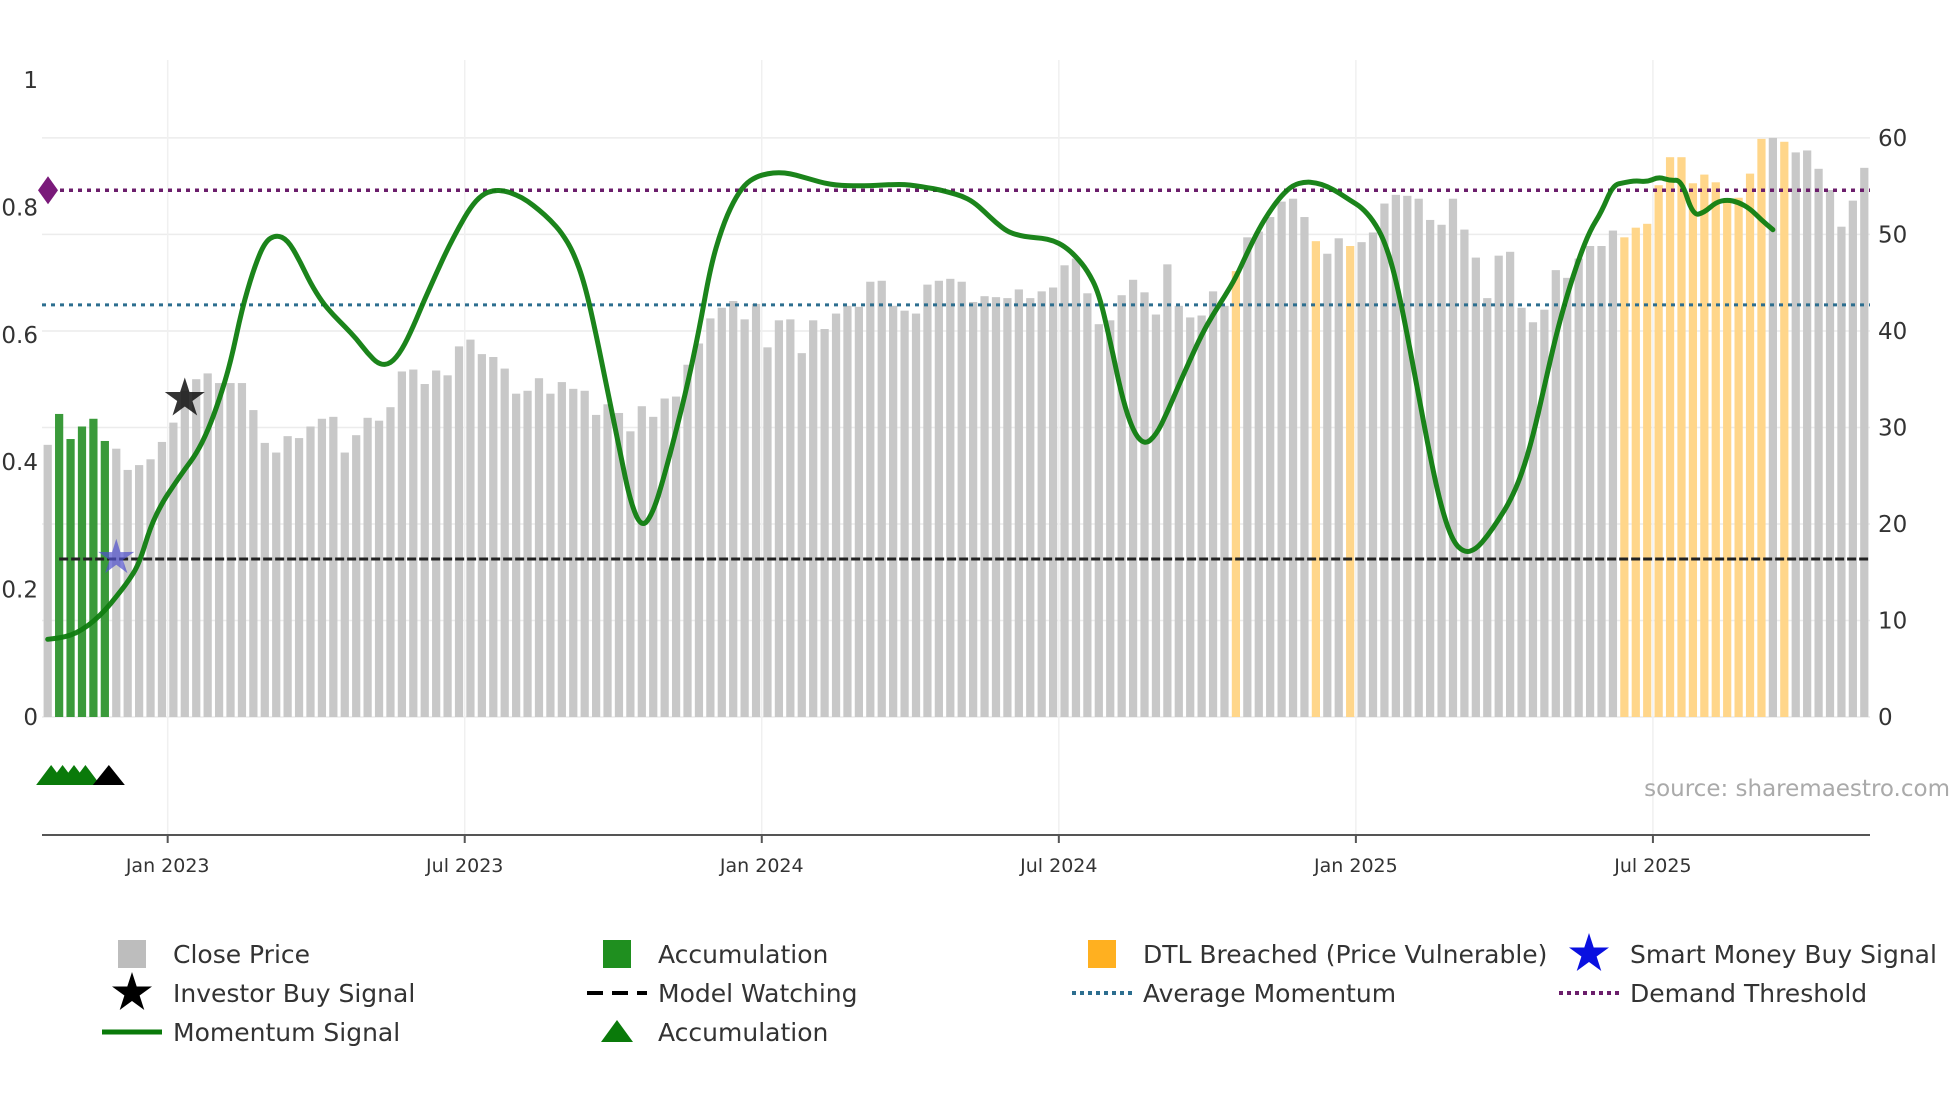  Describe the element at coordinates (19, 208) in the screenshot. I see `y-left-tick-label: 0.8` at that location.